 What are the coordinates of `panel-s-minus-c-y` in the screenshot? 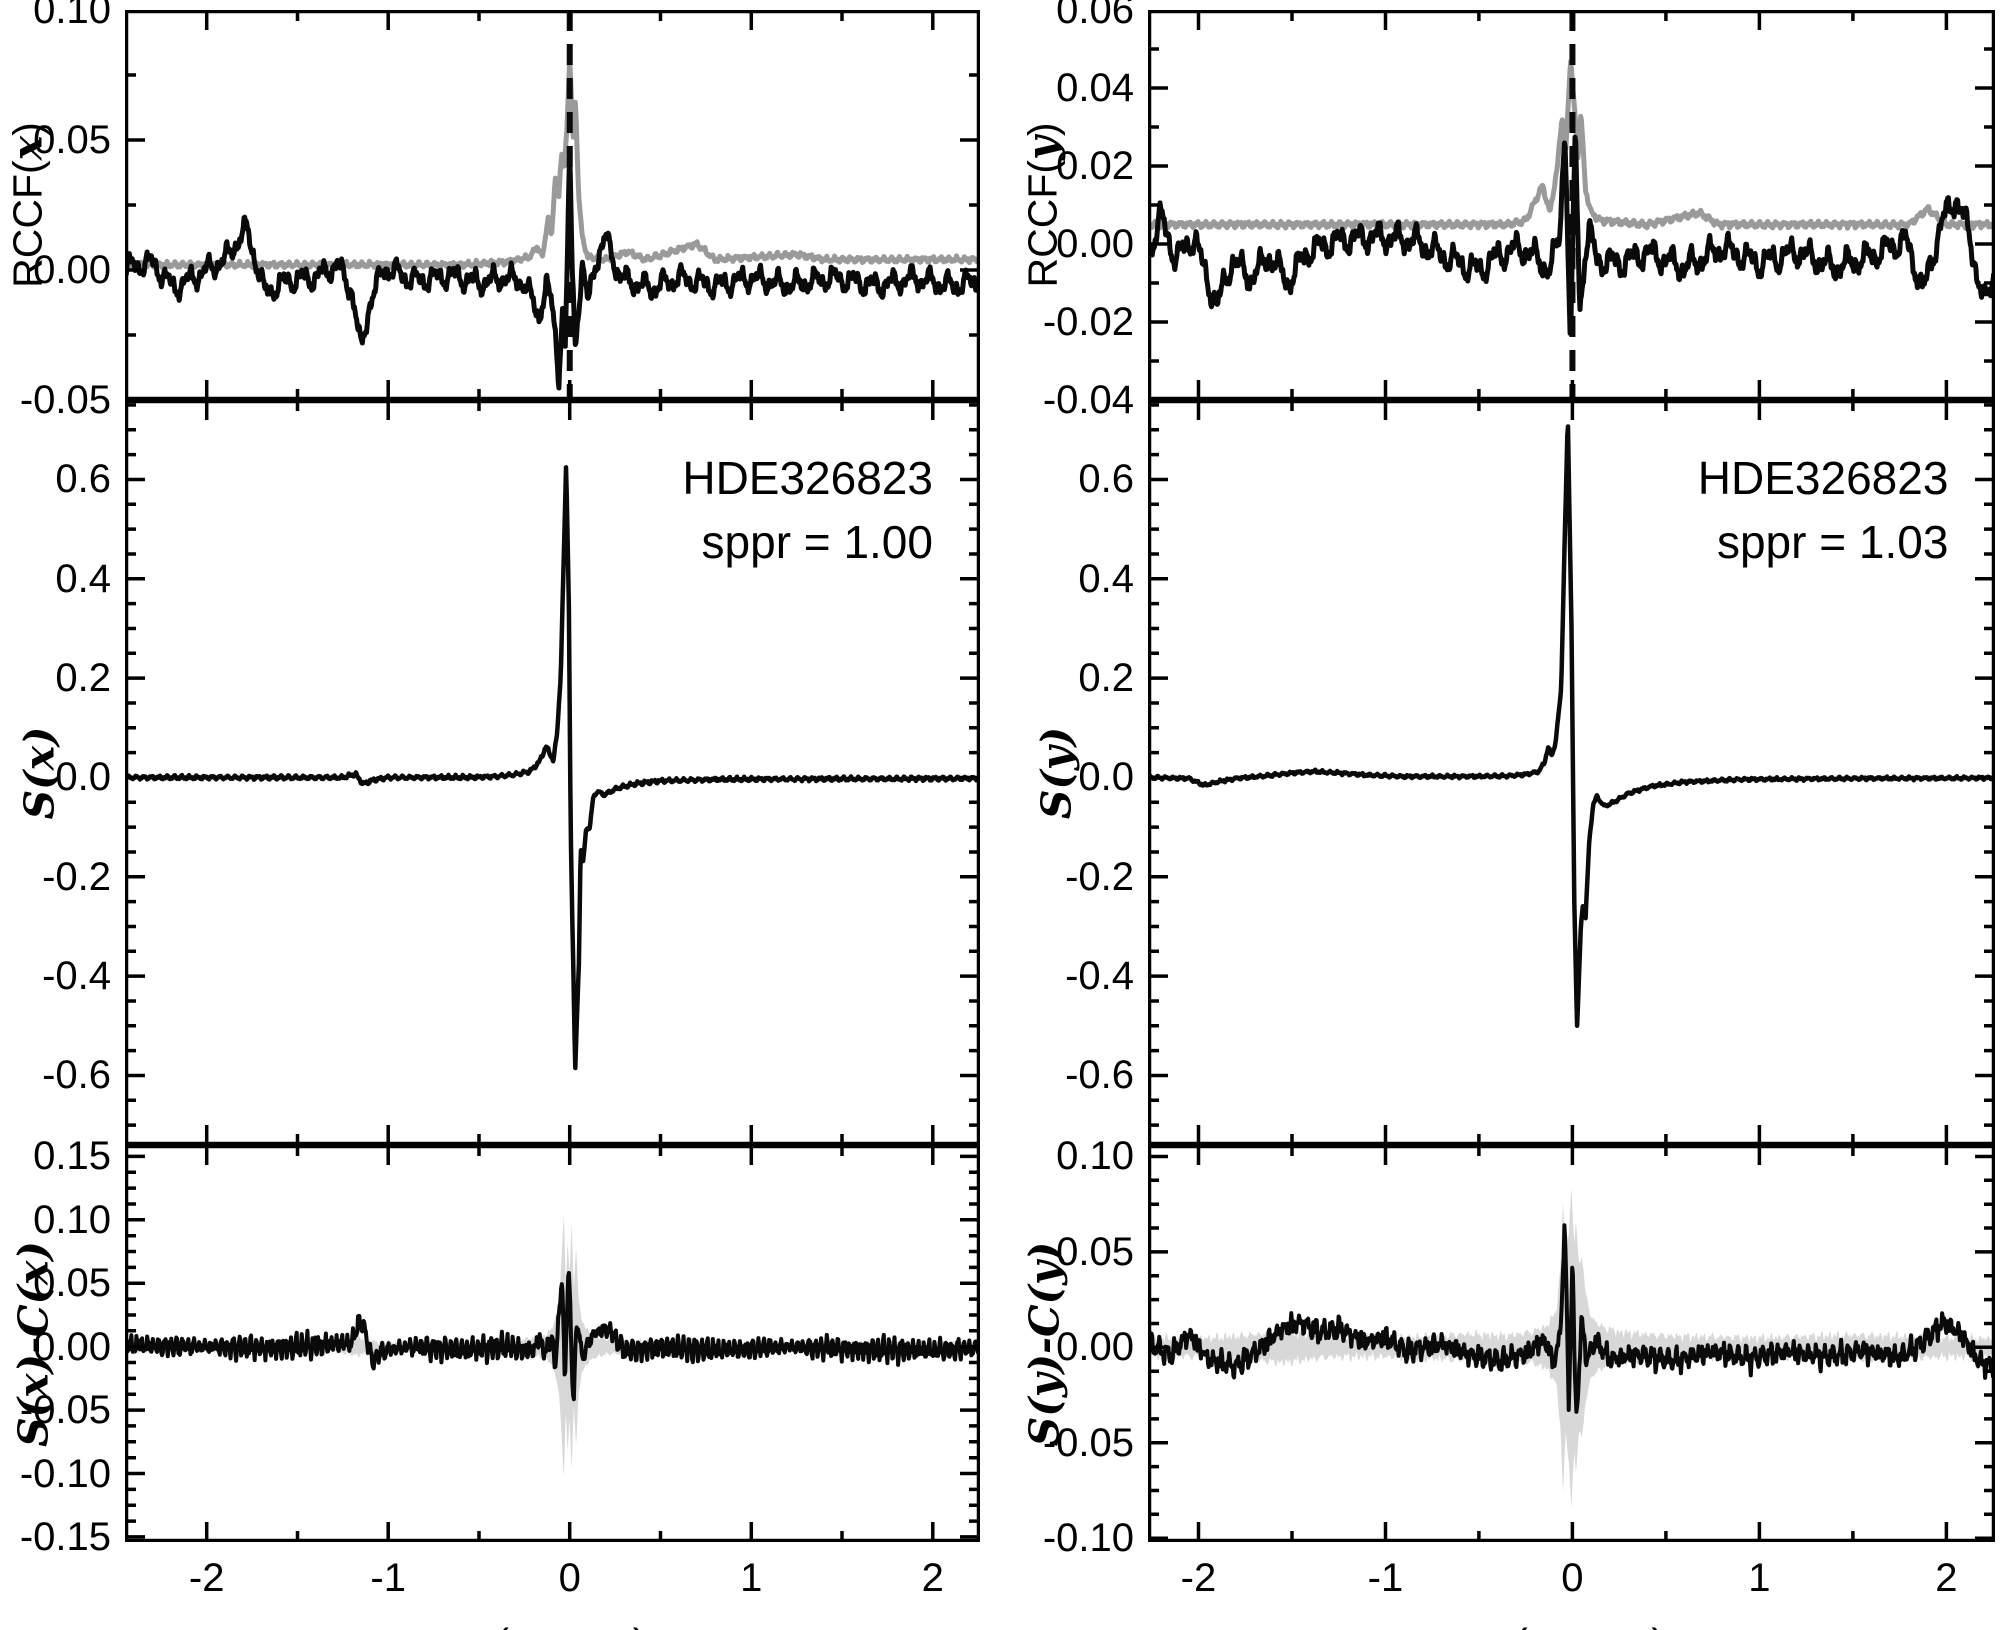 It's located at (1571, 1343).